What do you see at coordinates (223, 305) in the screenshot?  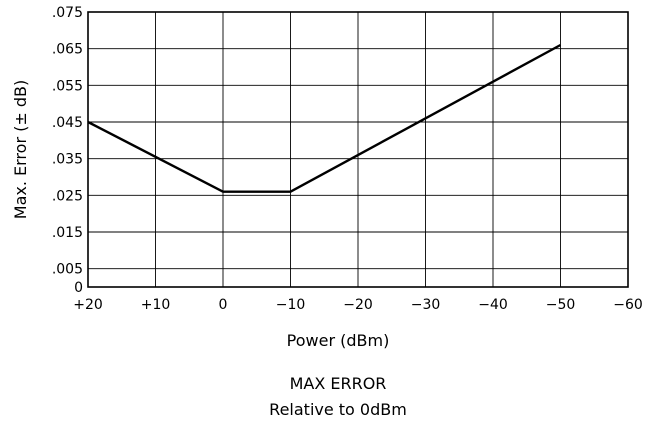 I see `x-tick-label: 0` at bounding box center [223, 305].